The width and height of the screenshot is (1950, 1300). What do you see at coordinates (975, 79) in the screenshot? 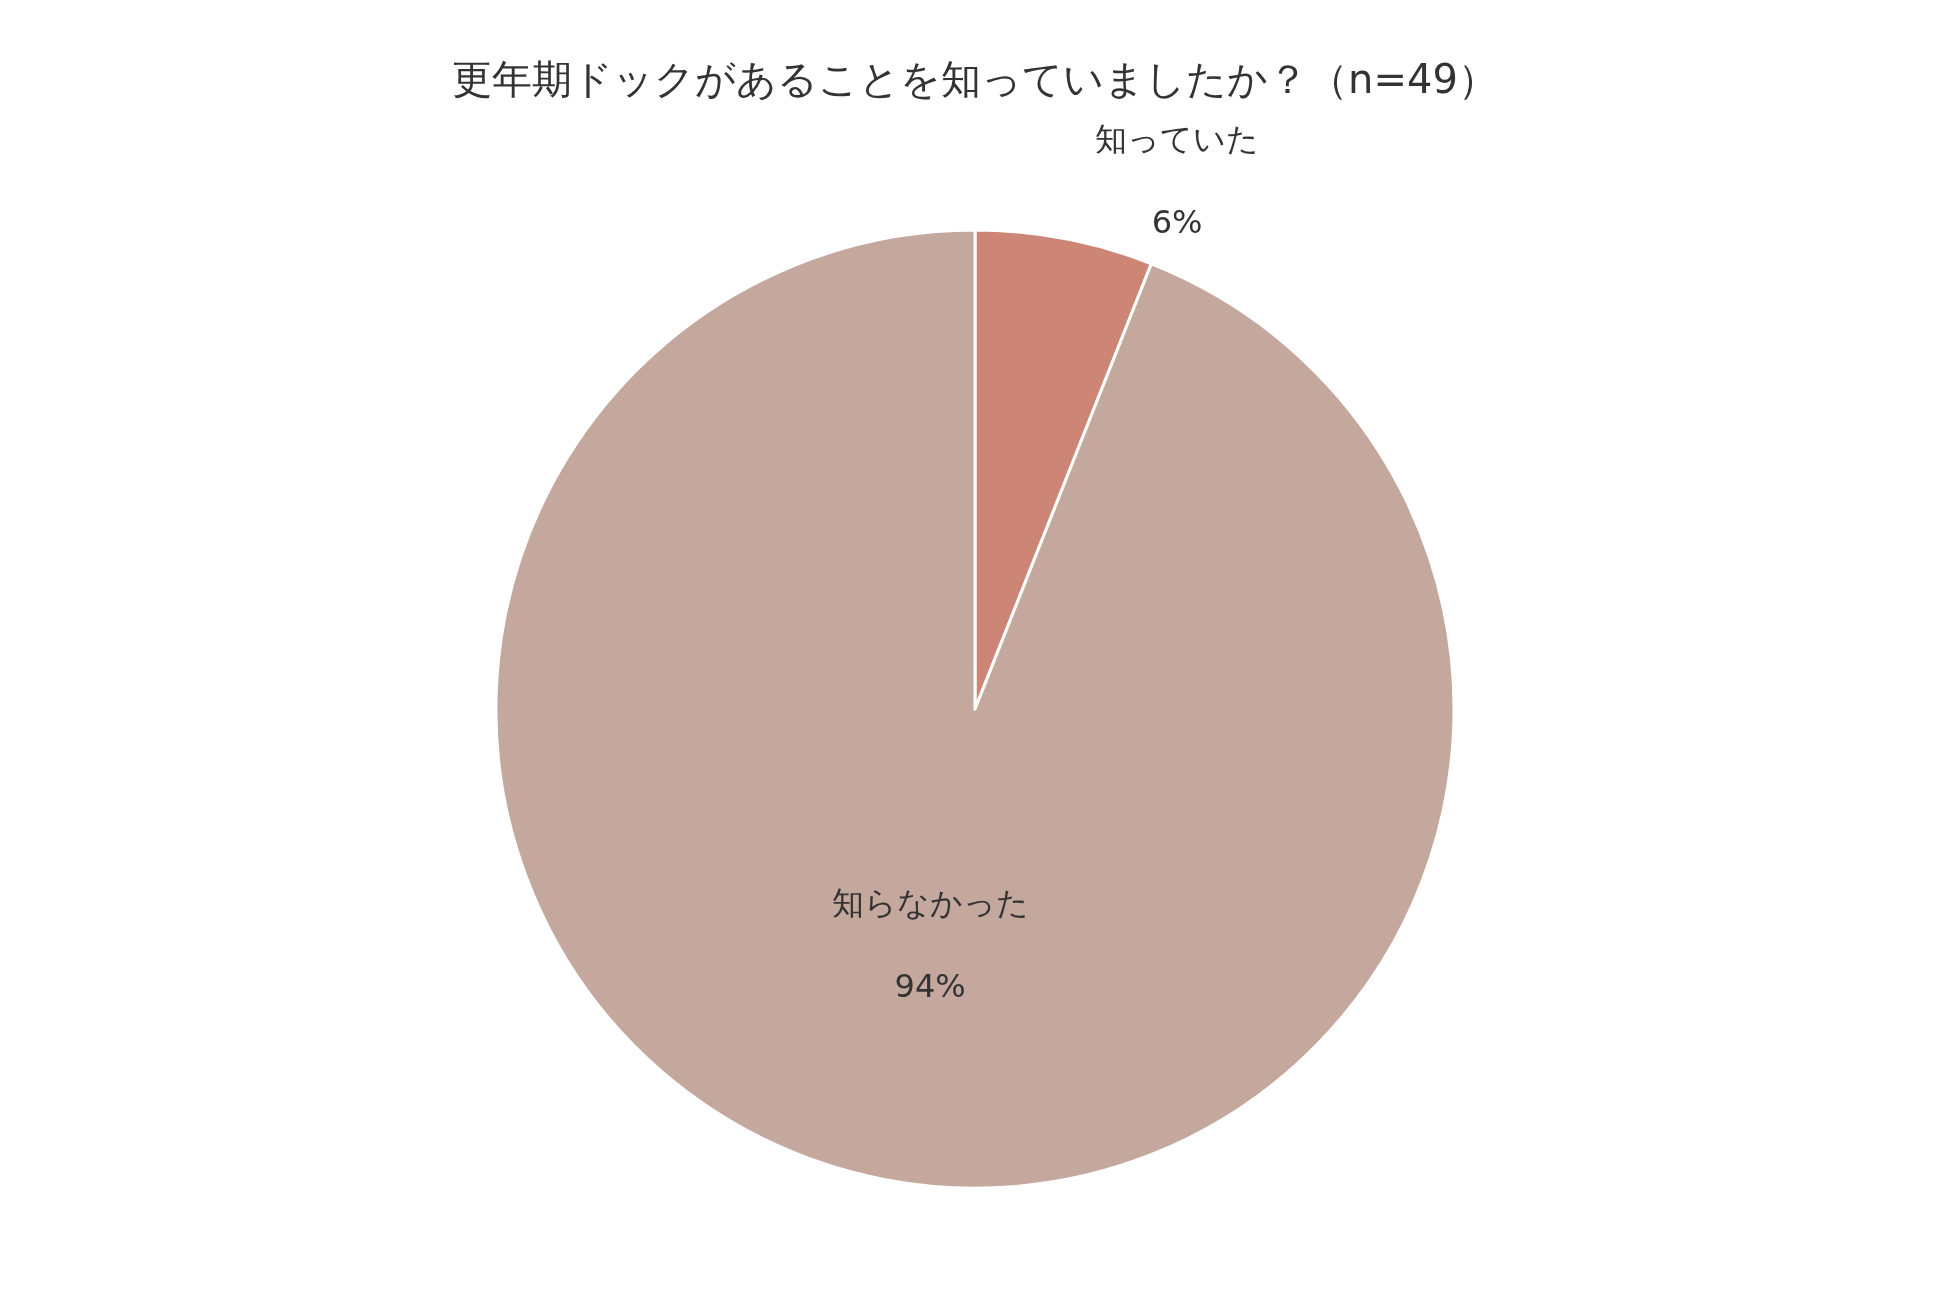
I see `chart-title: 更年期ドックがあることを知っていましたか？（n=49）` at bounding box center [975, 79].